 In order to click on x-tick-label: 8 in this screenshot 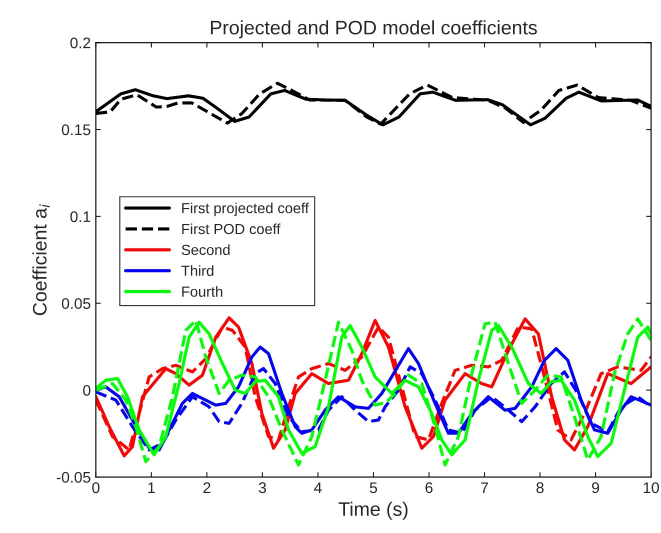, I will do `click(540, 488)`.